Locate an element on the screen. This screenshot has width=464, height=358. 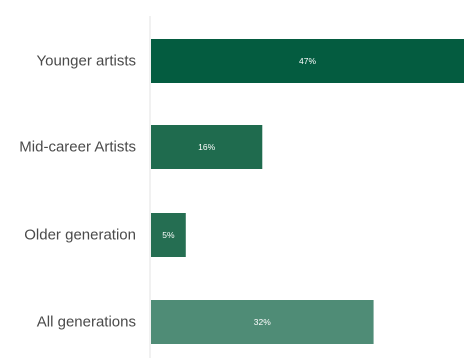
bar-younger-artists is located at coordinates (307, 61).